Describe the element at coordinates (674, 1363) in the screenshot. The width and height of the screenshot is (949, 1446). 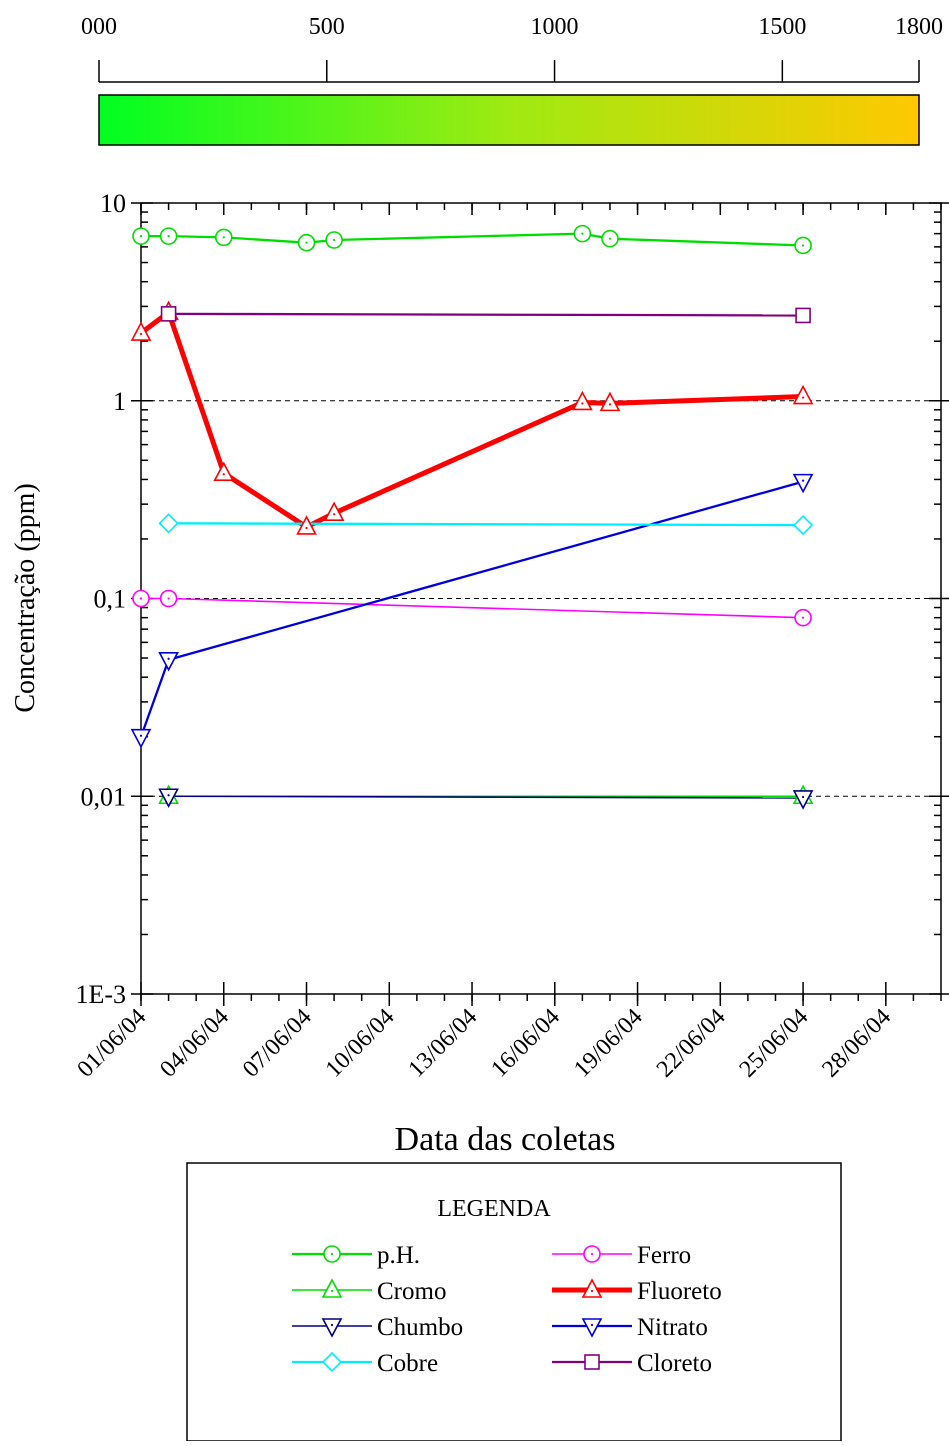
I see `legend-label: Cloreto` at that location.